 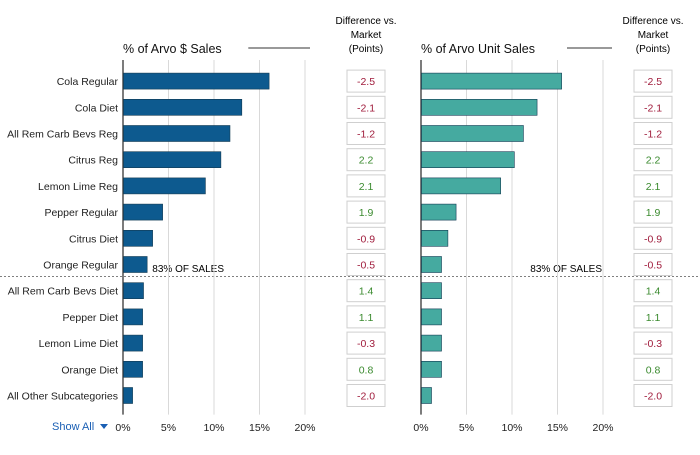 I want to click on category-label: Citrus Reg, so click(x=93, y=161).